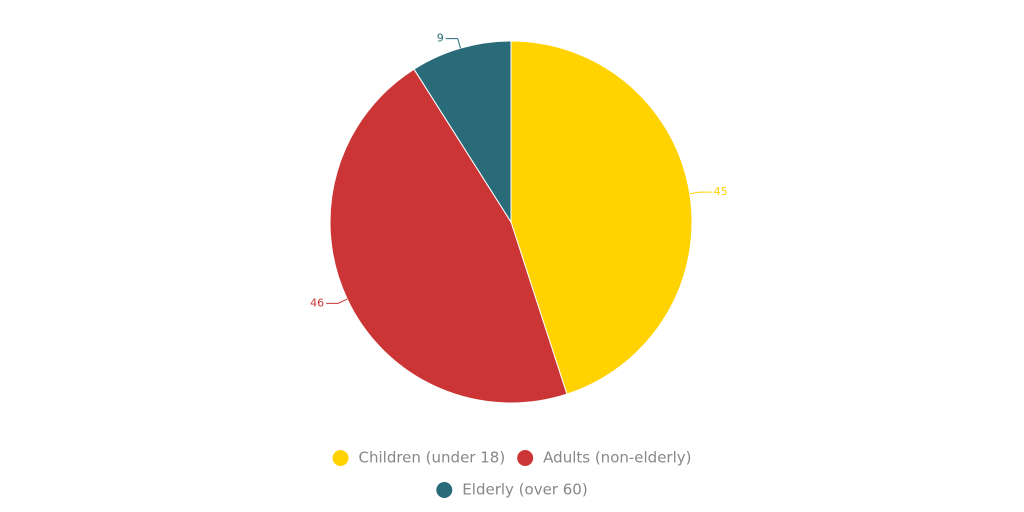 The height and width of the screenshot is (512, 1024). I want to click on legend-label: Children (under 18), so click(432, 458).